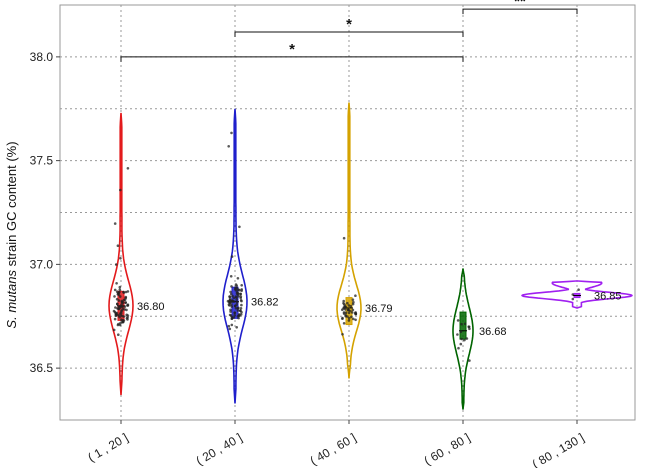  What do you see at coordinates (11, 234) in the screenshot?
I see `y-axis-title: S. mutans strain GC content (%)` at bounding box center [11, 234].